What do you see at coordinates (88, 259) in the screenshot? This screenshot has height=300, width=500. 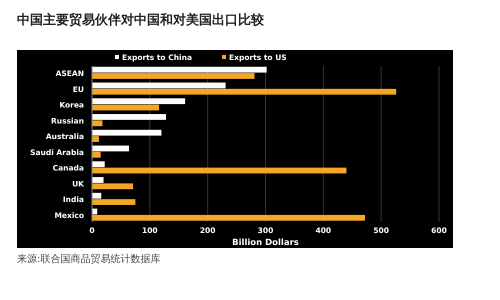 I see `source-note: 来源:联合国商品贸易统计数据库` at bounding box center [88, 259].